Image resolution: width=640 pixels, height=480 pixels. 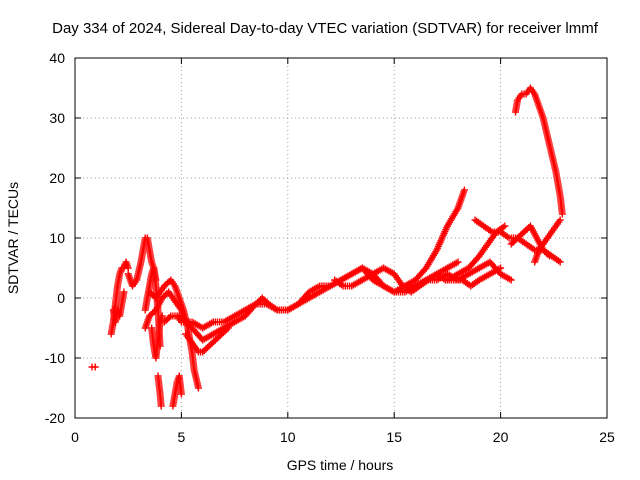 I want to click on y-tick-labels: -20 -10 0 10 20 30 40, so click(x=55, y=238).